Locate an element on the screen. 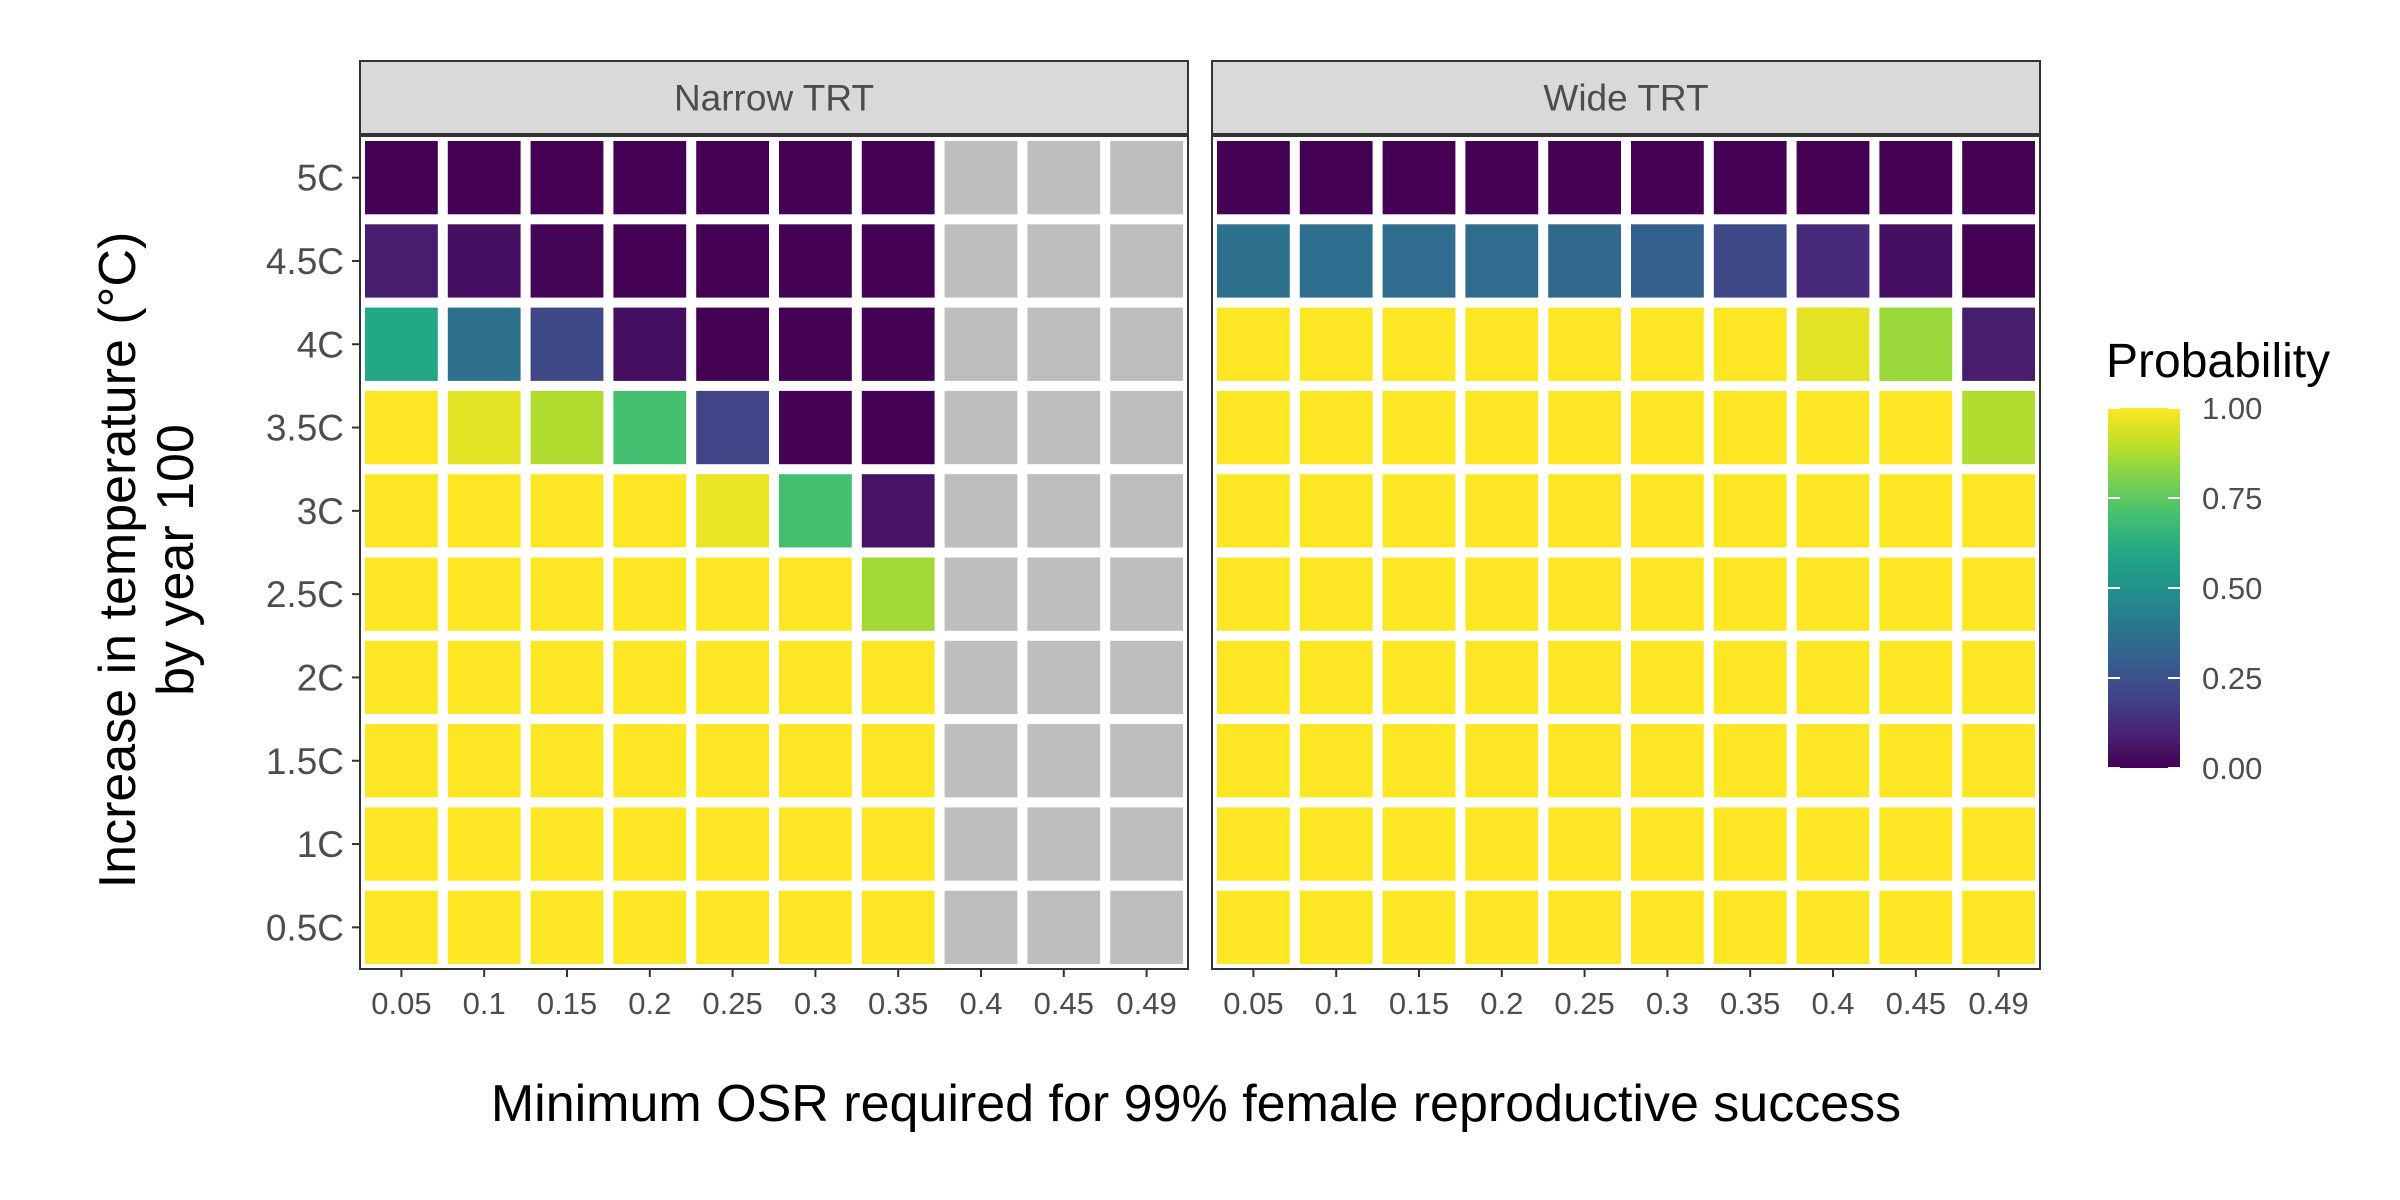 The height and width of the screenshot is (1200, 2400). legend-title: Probability is located at coordinates (2218, 361).